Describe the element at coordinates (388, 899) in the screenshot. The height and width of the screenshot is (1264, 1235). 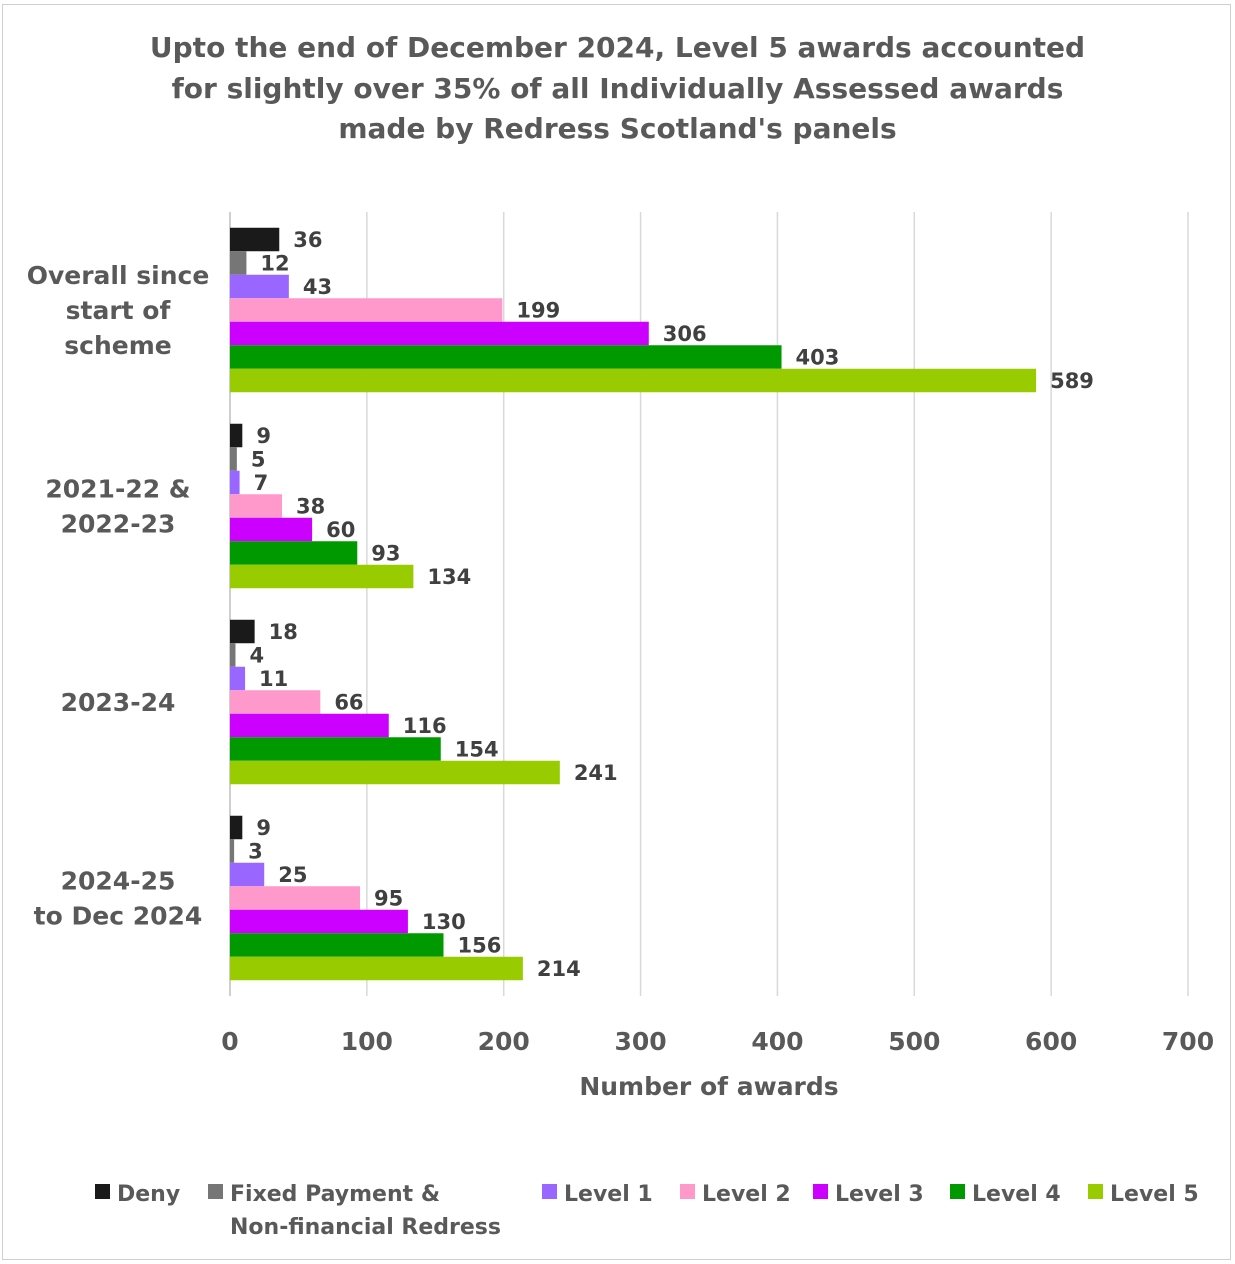
I see `data-label: 95` at that location.